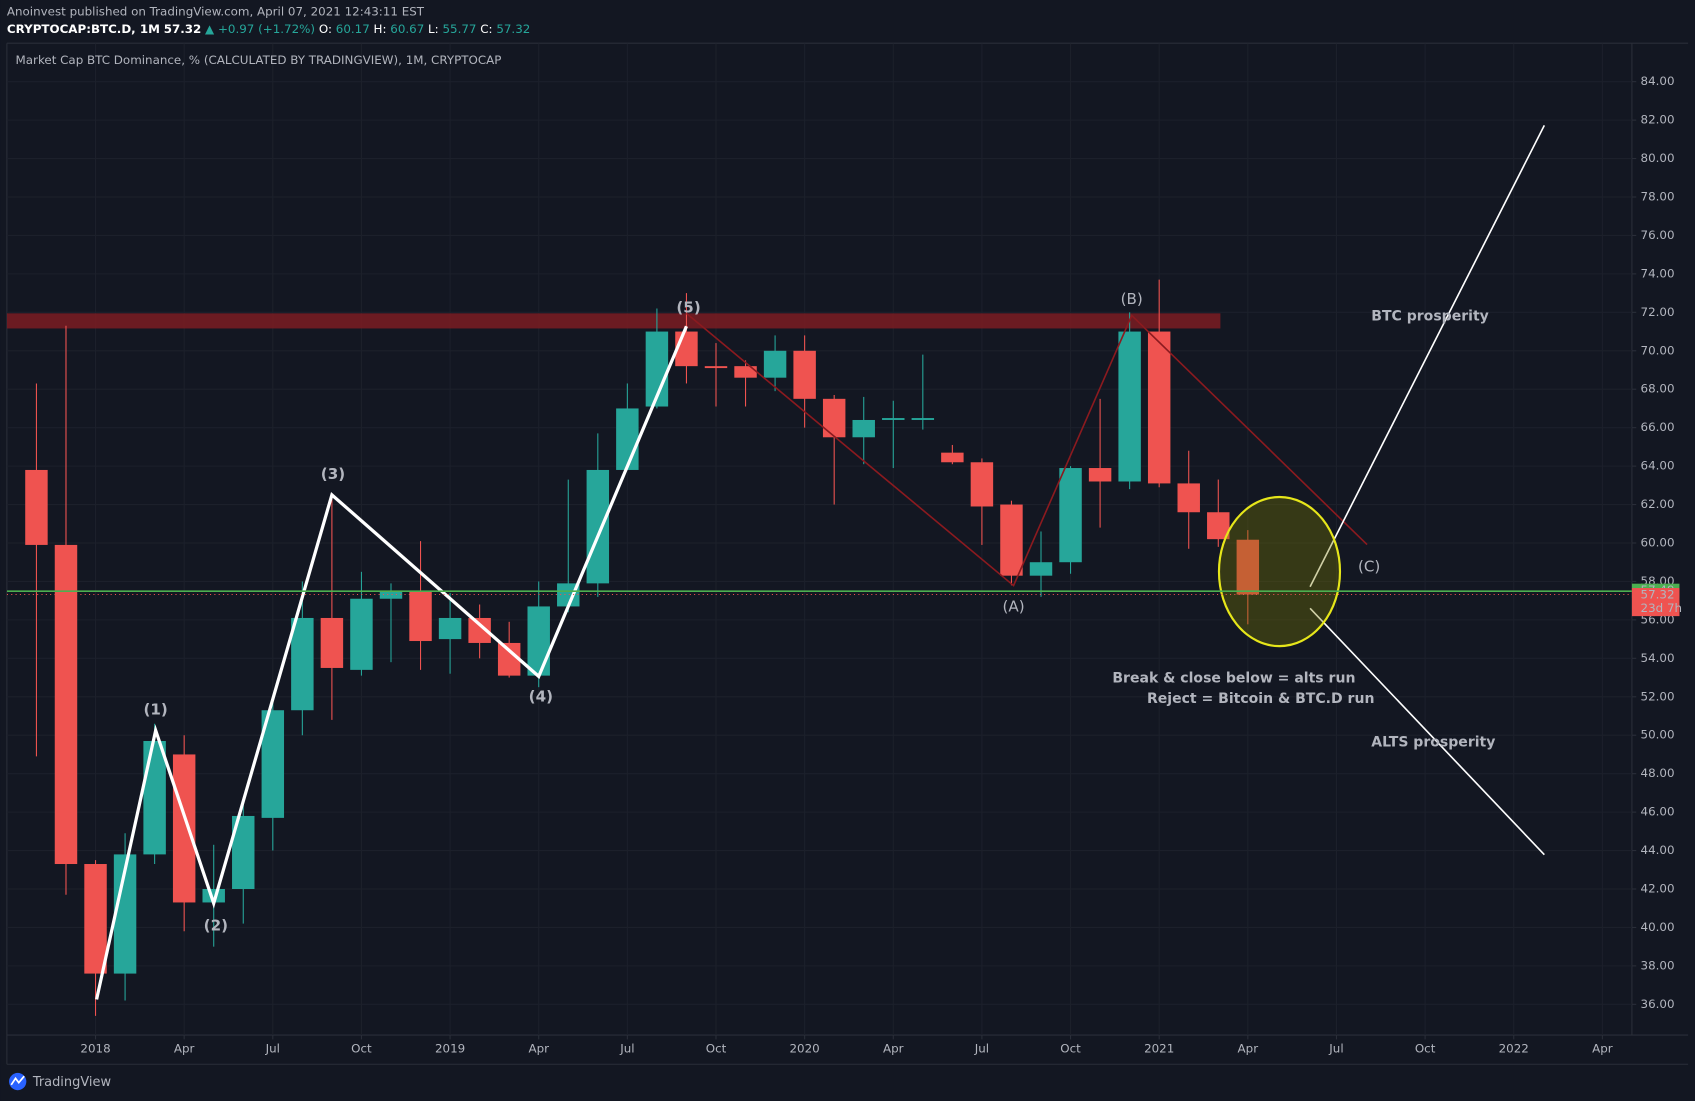 This screenshot has height=1101, width=1695. I want to click on y-tick-label: 42.00, so click(1658, 889).